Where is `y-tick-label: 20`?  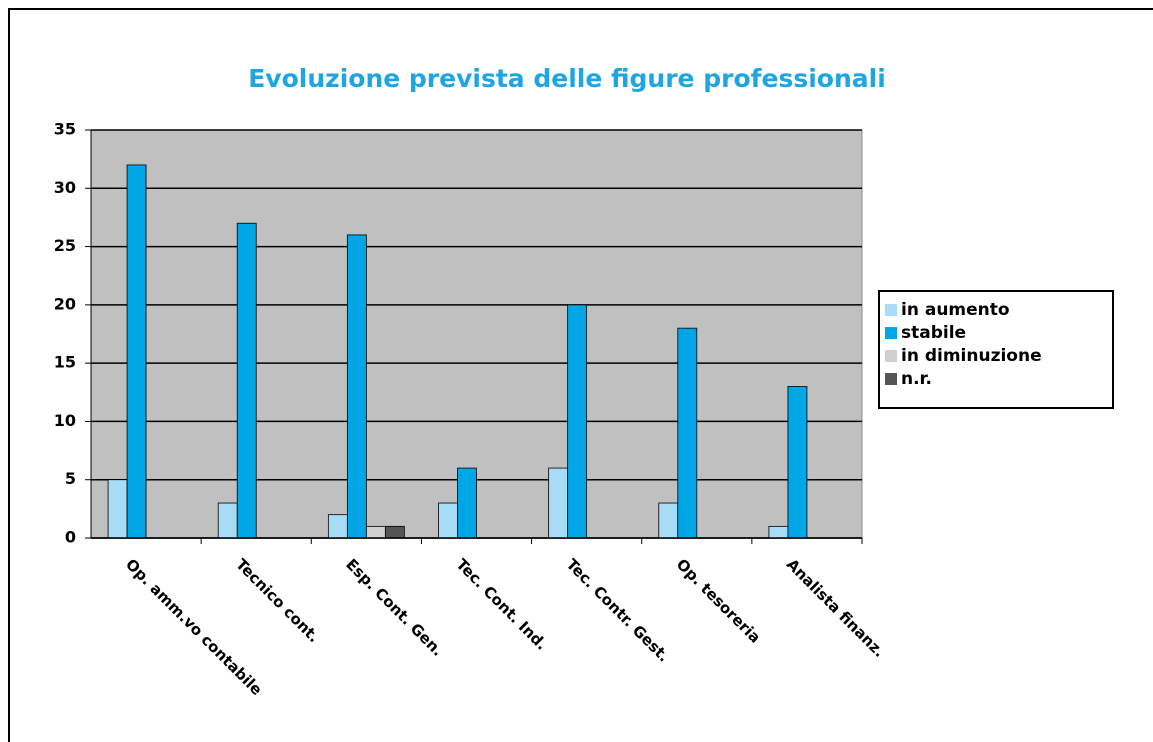 y-tick-label: 20 is located at coordinates (65, 303).